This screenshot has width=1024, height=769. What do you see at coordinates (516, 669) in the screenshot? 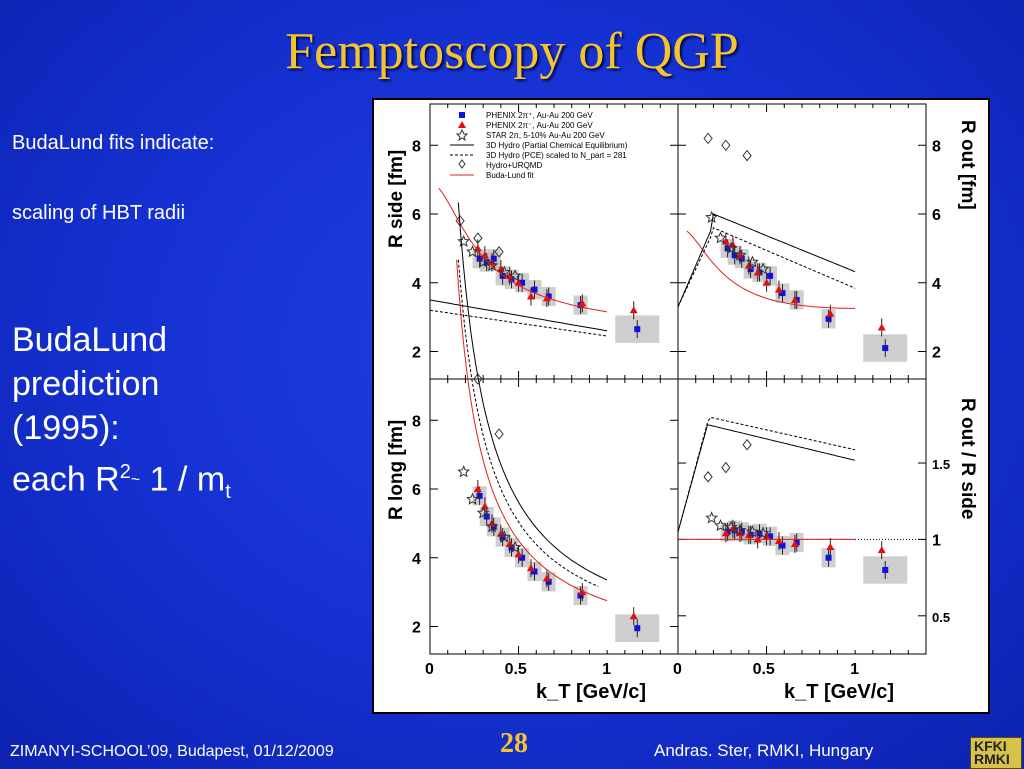
I see `x-tick-label: 0.5` at bounding box center [516, 669].